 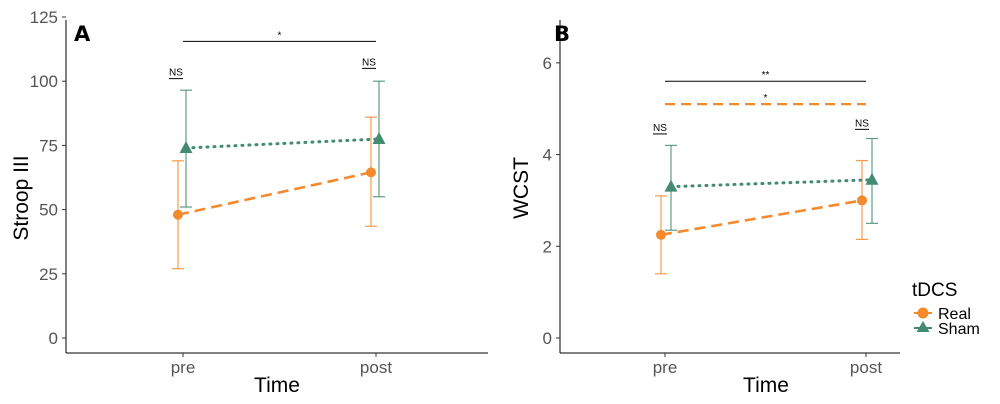 I want to click on panel-b-significance-label: *, so click(x=766, y=98).